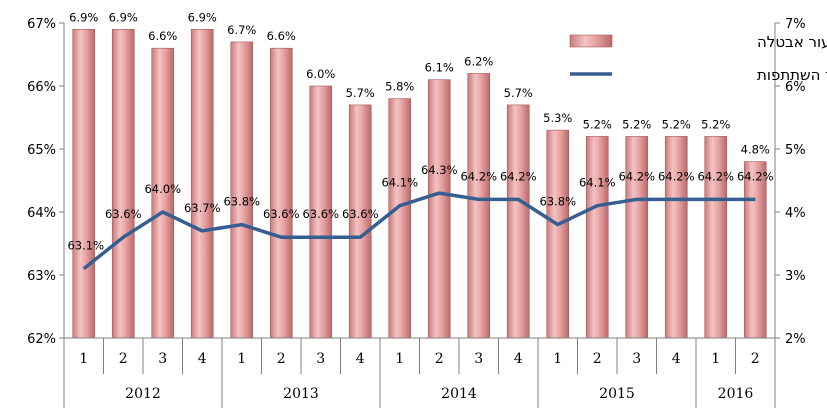 This screenshot has width=827, height=413. I want to click on bar-data-label: 6.7%, so click(241, 30).